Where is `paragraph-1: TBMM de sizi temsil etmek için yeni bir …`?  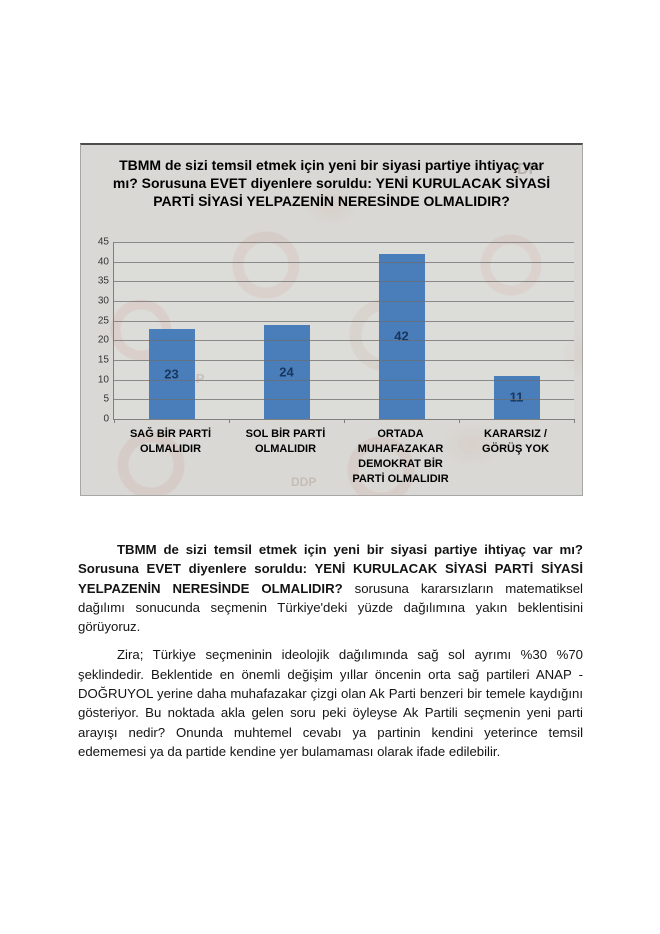 paragraph-1: TBMM de sizi temsil etmek için yeni bir … is located at coordinates (330, 588).